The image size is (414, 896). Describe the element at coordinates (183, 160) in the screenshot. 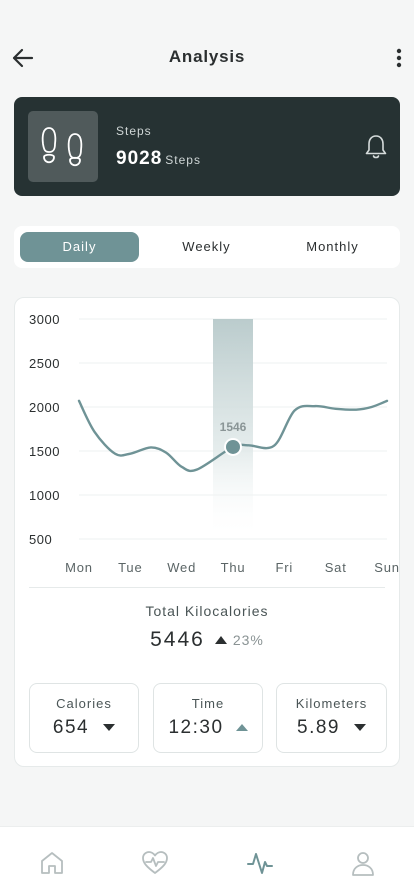

I see `steps-unit: Steps` at that location.